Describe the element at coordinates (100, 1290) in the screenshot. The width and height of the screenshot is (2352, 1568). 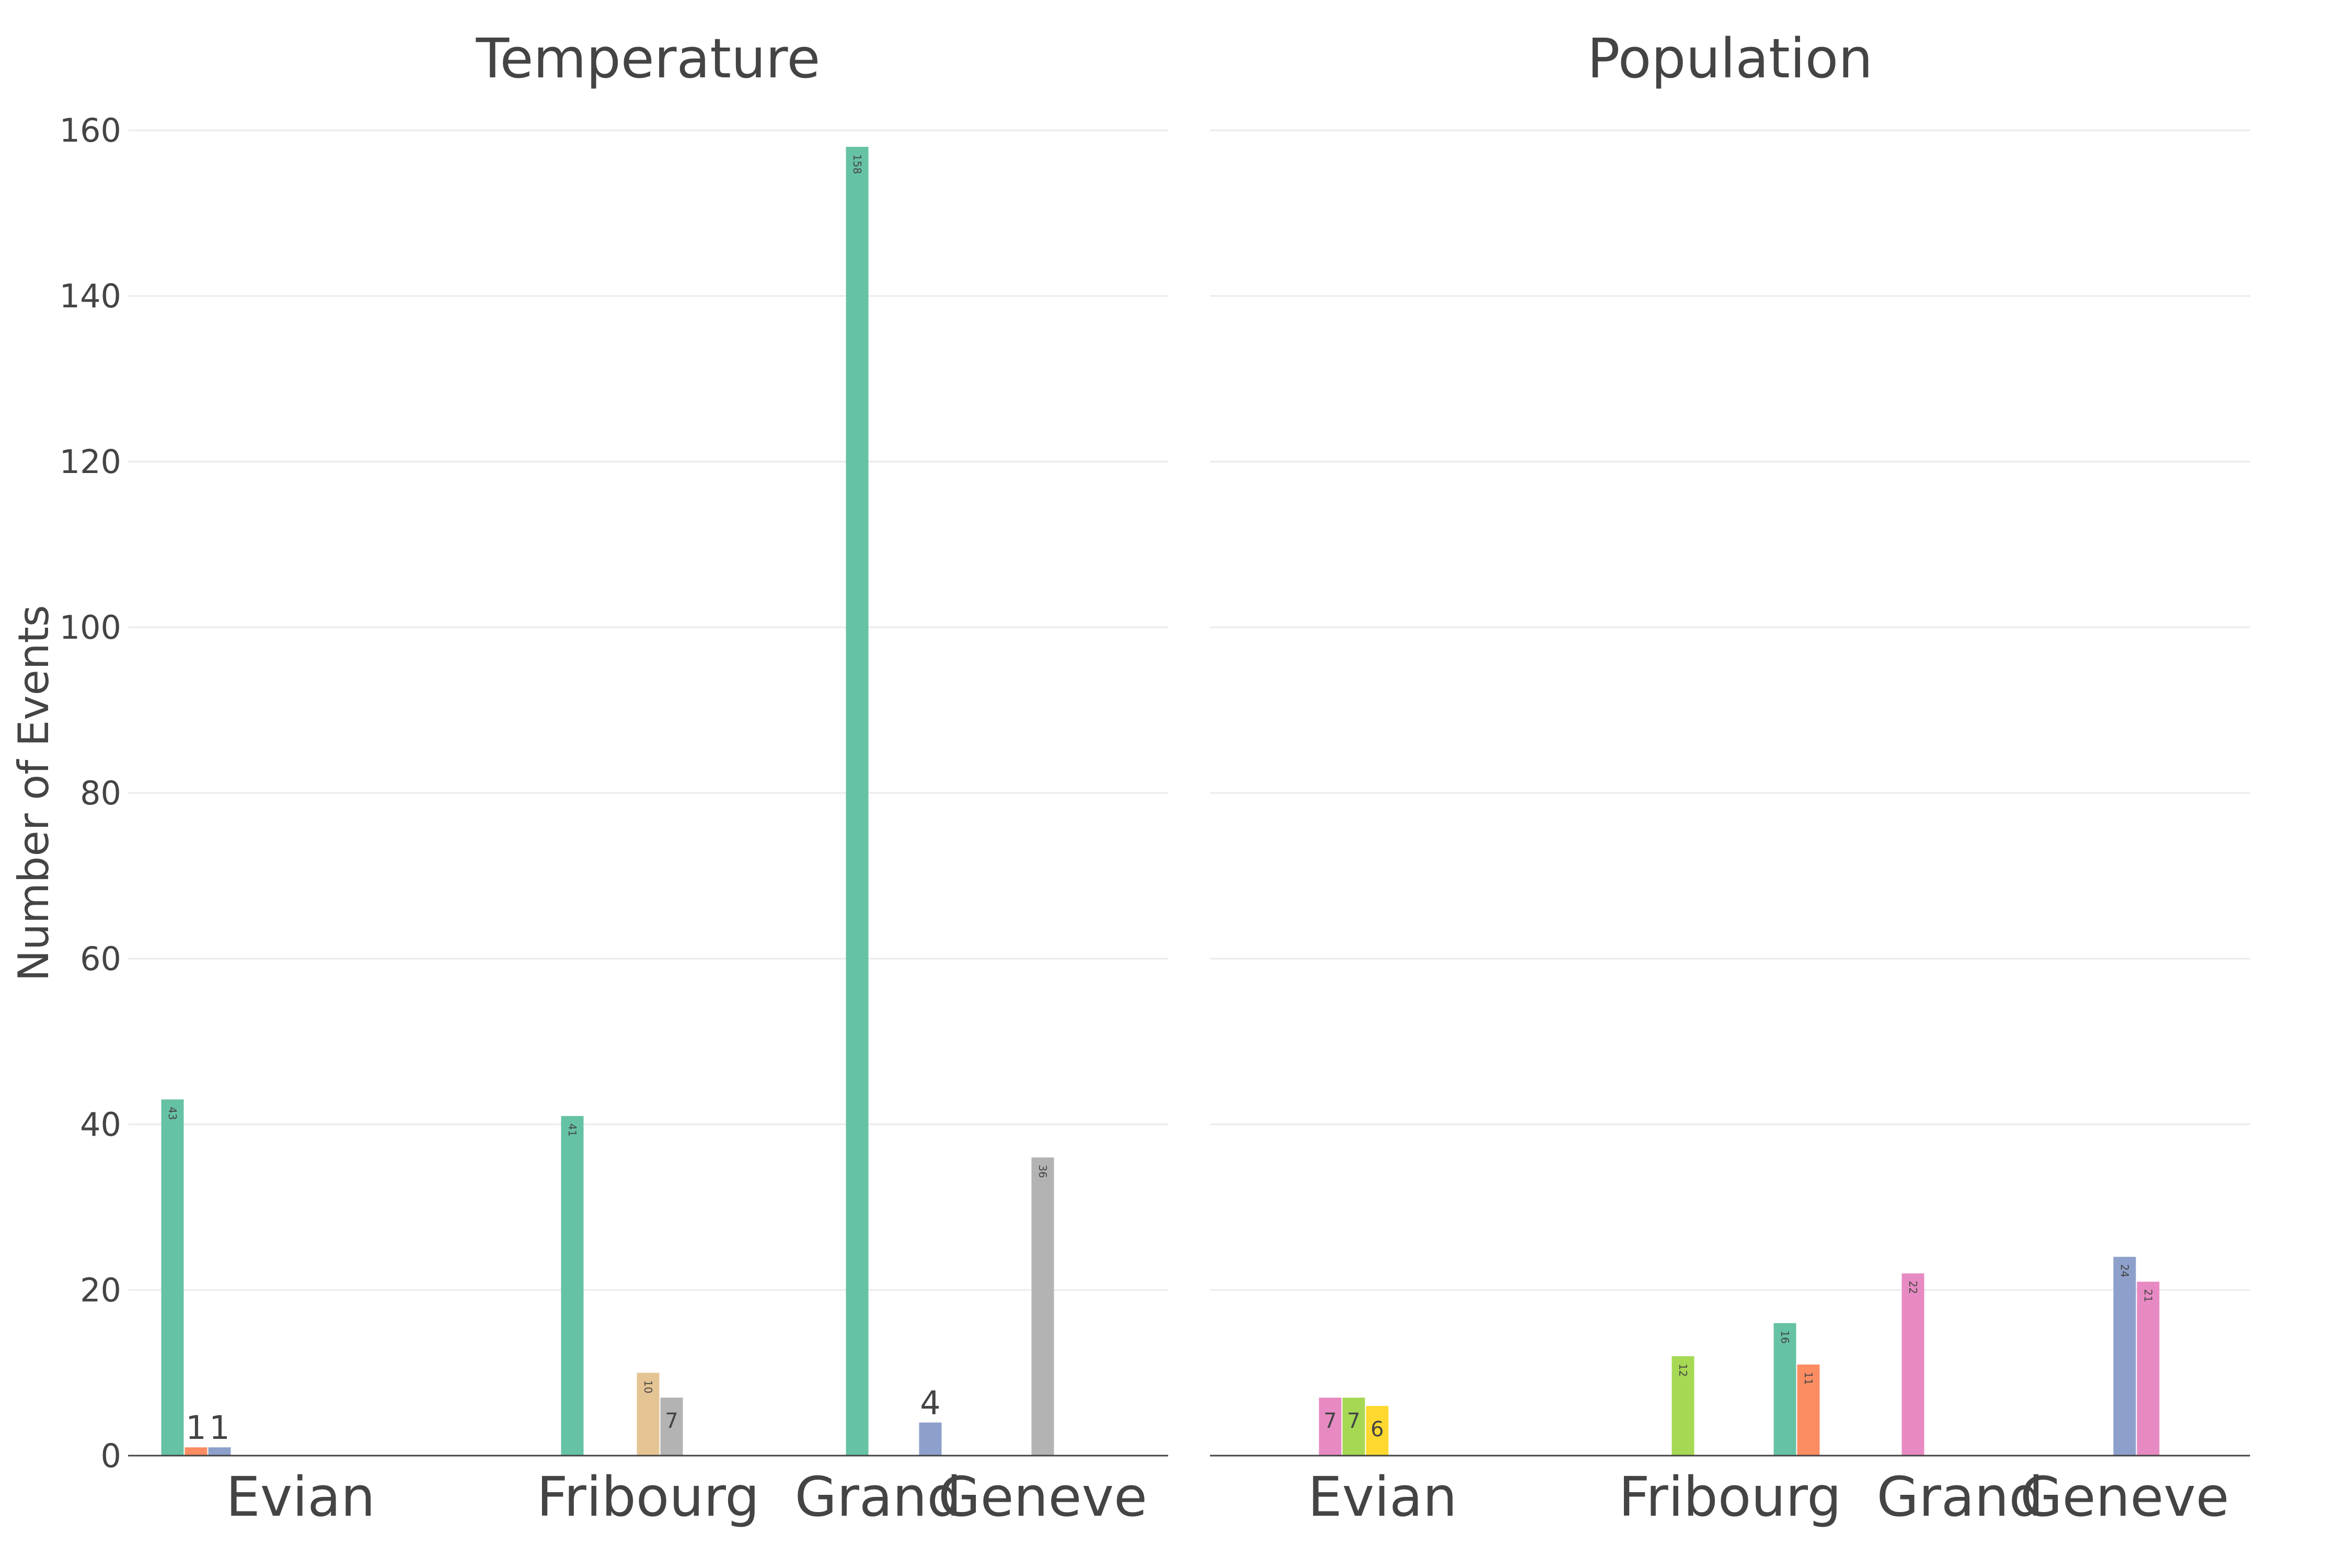
I see `y-tick-label: 20` at that location.